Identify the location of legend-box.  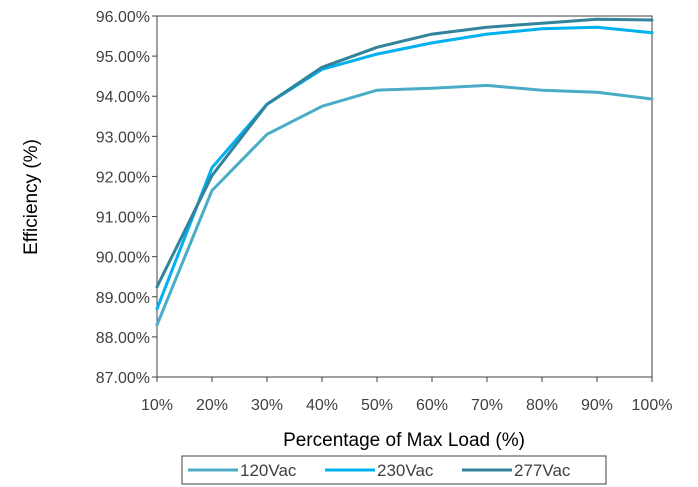
(394, 470).